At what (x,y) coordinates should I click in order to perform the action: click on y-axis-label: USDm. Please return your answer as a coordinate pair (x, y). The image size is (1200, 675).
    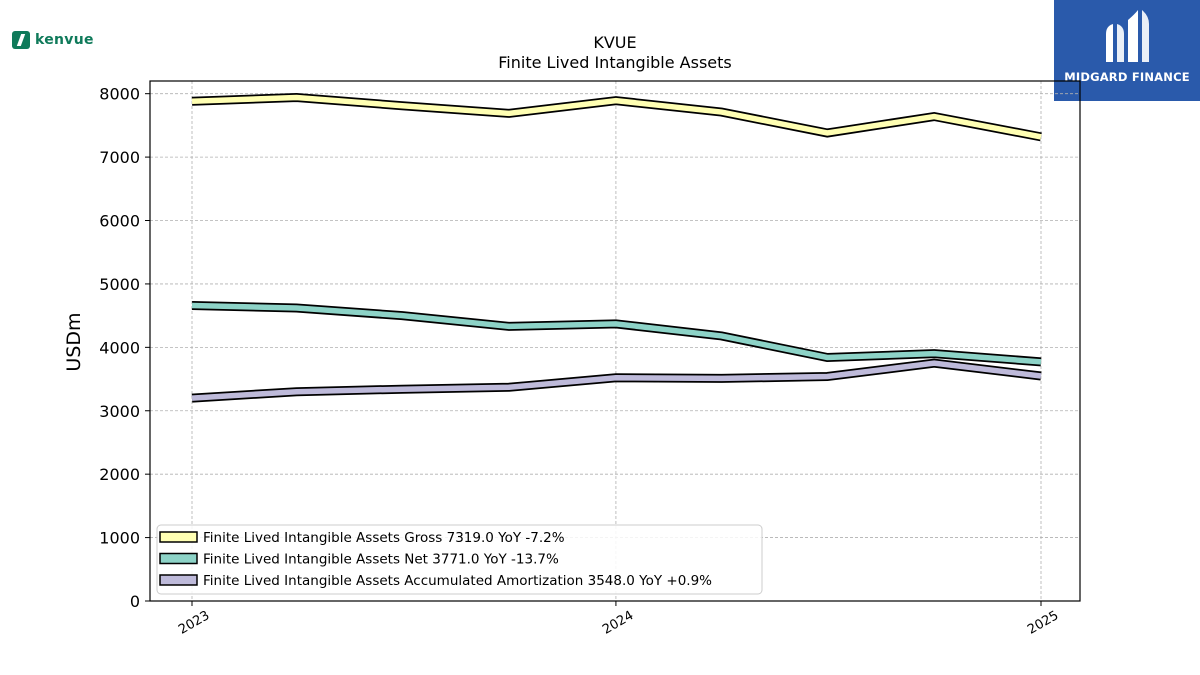
    Looking at the image, I should click on (74, 341).